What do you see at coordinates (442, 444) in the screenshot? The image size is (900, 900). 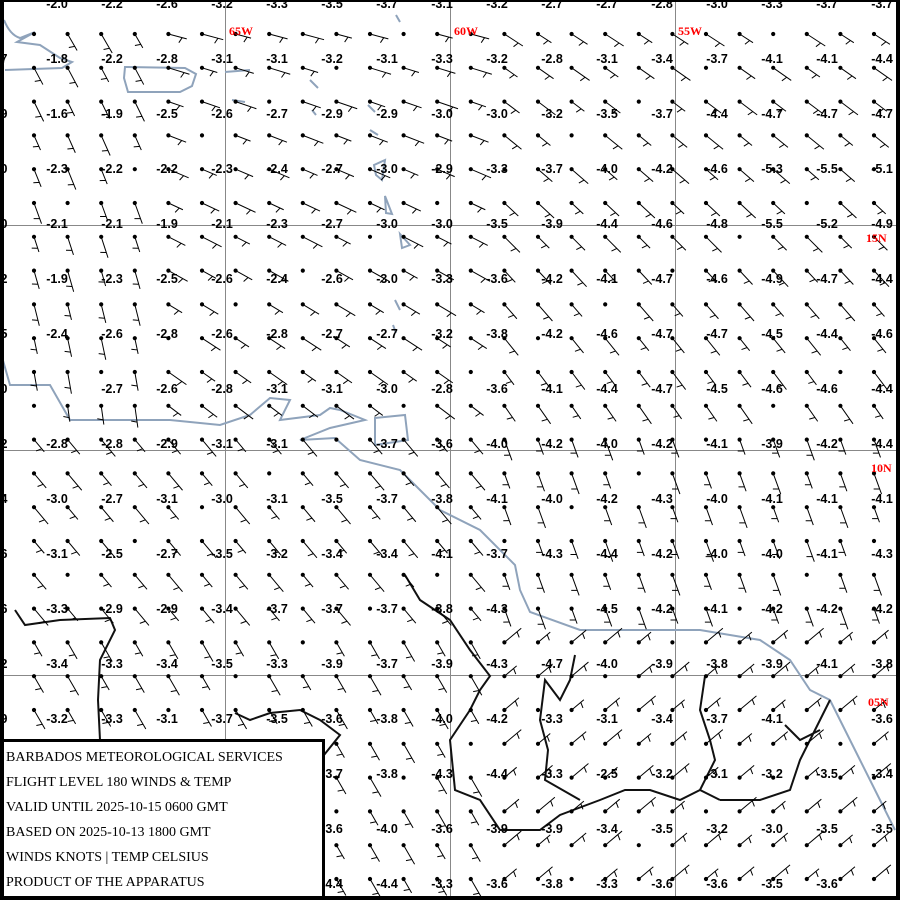 I see `temperature-value: -3.6` at bounding box center [442, 444].